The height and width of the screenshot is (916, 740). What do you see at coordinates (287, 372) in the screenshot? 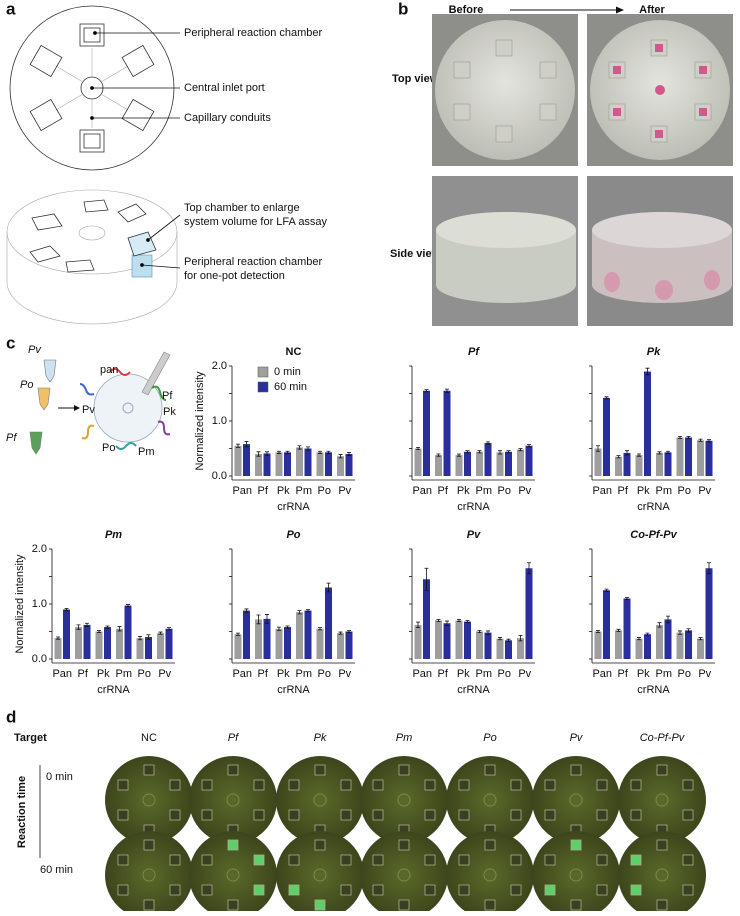
I see `legend-label: 0 min` at bounding box center [287, 372].